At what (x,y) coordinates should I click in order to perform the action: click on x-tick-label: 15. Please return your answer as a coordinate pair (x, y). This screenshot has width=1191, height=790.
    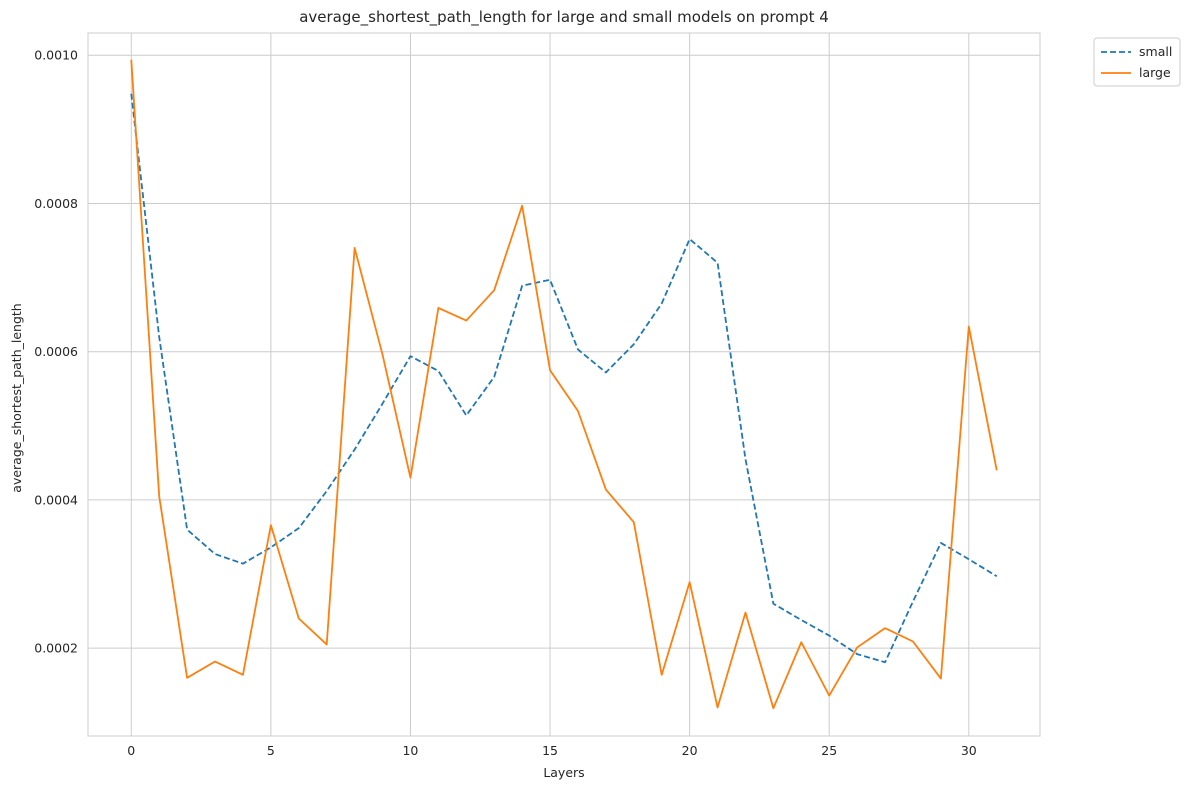
    Looking at the image, I should click on (550, 750).